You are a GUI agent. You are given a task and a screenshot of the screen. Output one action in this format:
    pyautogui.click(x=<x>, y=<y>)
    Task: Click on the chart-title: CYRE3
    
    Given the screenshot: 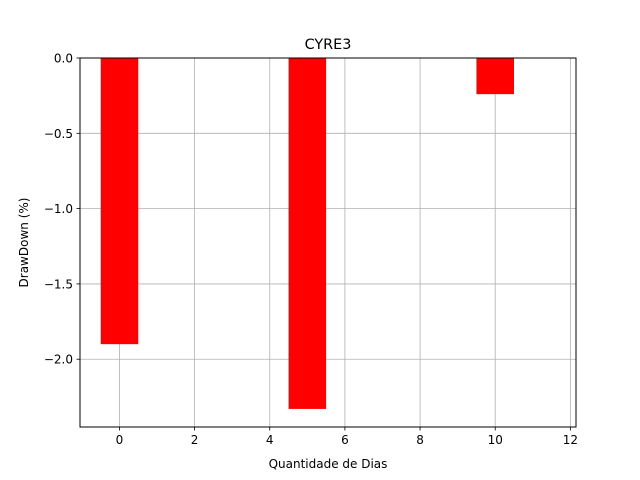 What is the action you would take?
    pyautogui.click(x=328, y=45)
    